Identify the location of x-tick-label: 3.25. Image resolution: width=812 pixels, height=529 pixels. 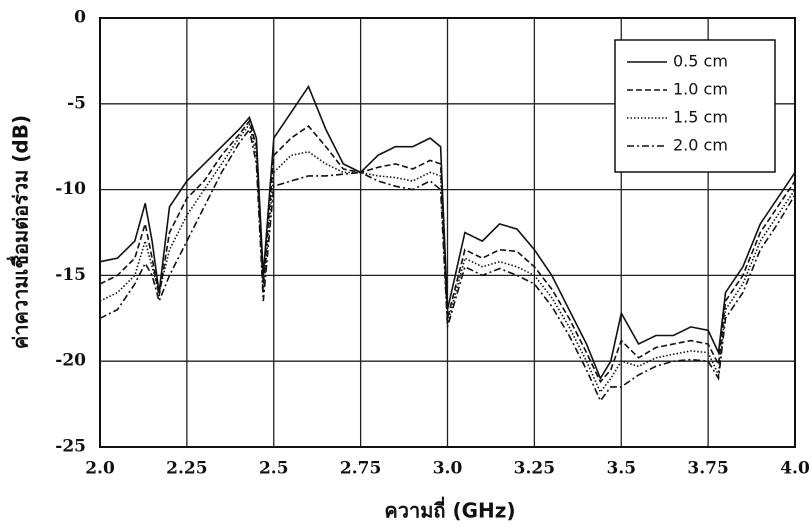
(534, 469).